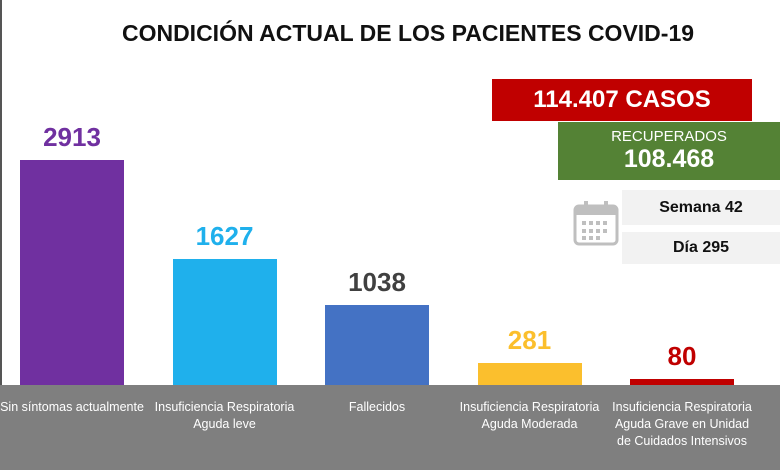  I want to click on recovered-box: RECUPERADOS 108.468, so click(669, 151).